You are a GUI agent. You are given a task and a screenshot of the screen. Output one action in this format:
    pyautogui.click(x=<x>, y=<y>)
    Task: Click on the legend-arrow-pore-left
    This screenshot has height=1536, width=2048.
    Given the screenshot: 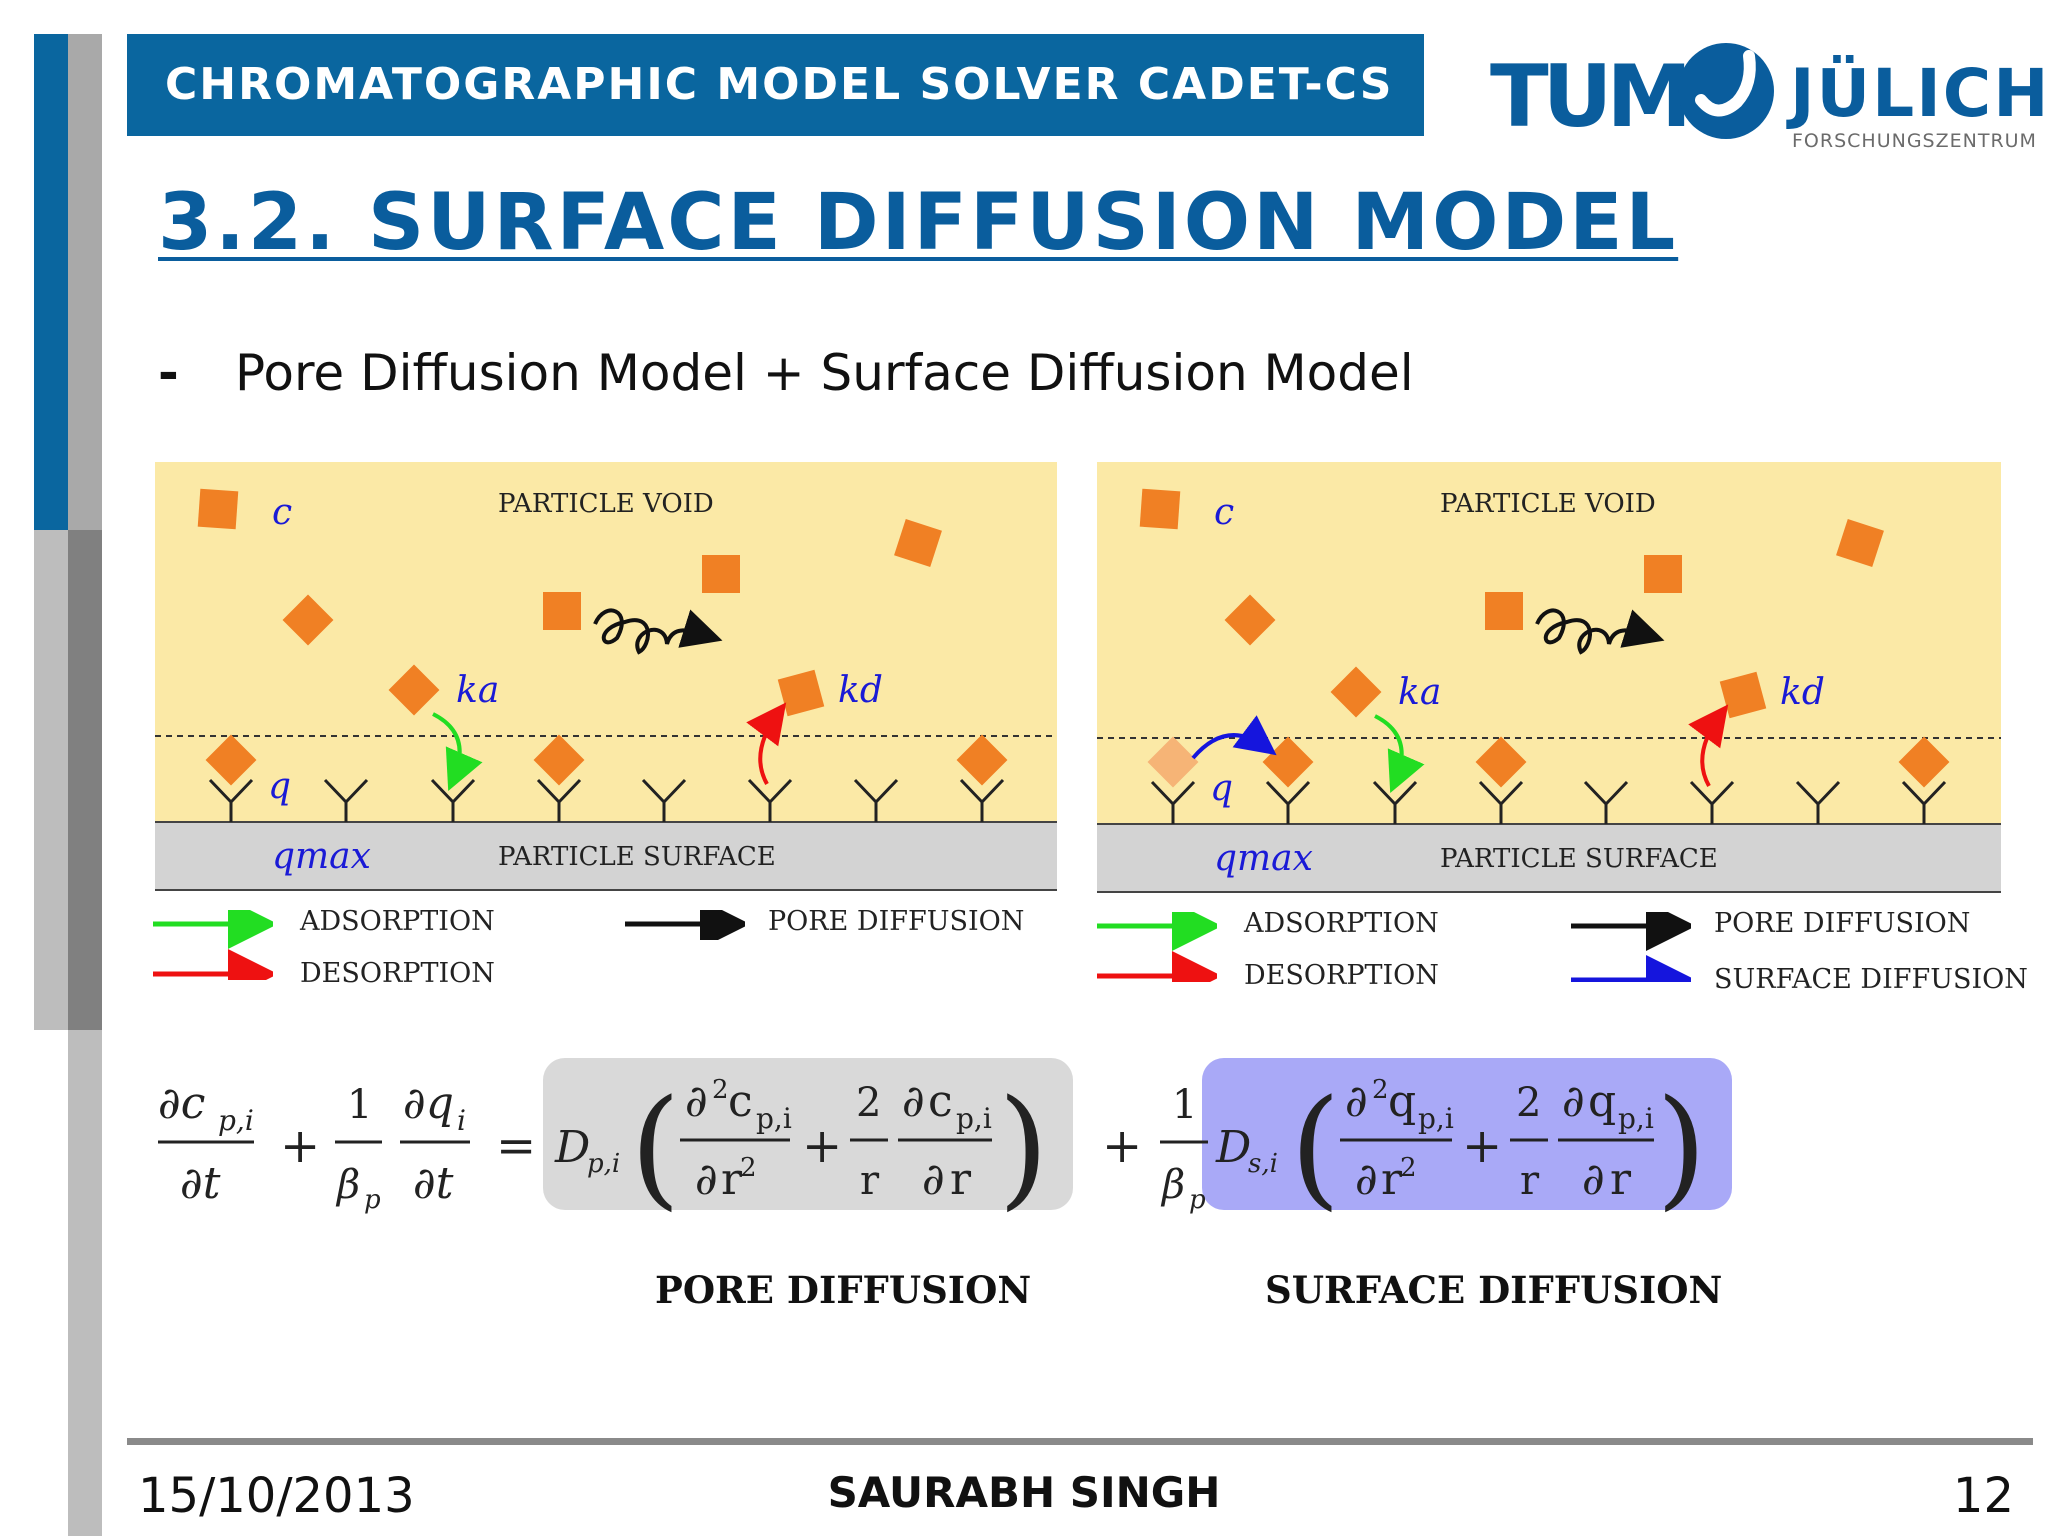 What is the action you would take?
    pyautogui.click(x=685, y=925)
    